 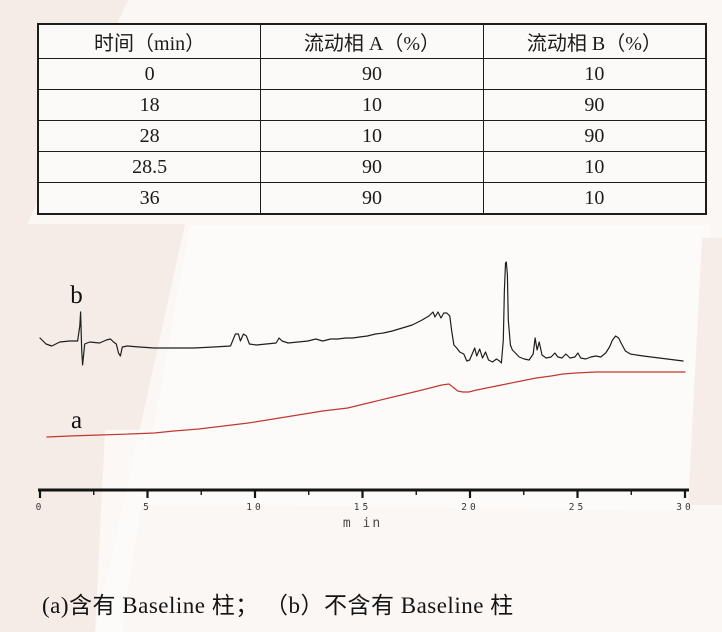 I want to click on x-axis-tick-label: 5, so click(x=147, y=507).